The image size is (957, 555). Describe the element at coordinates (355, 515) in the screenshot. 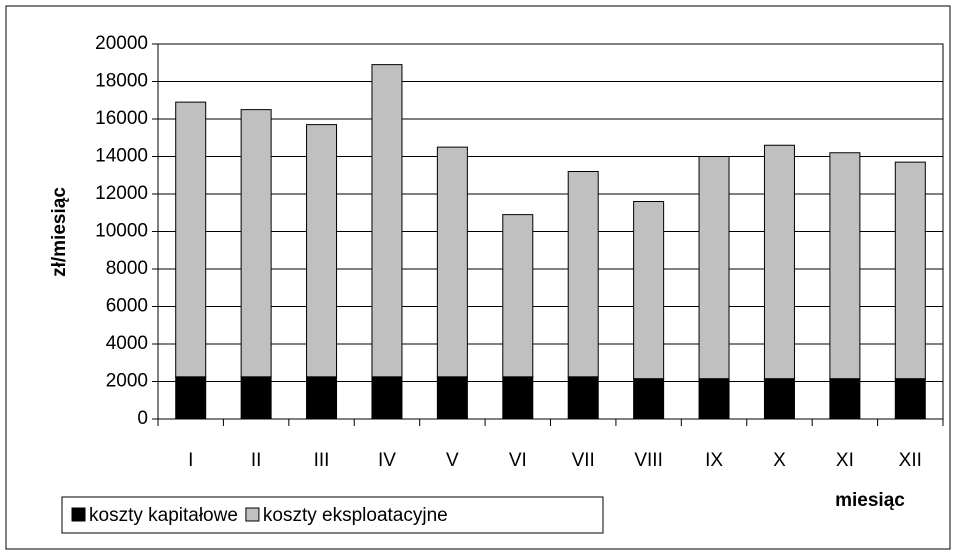

I see `legend-label: koszty eksploatacyjne` at that location.